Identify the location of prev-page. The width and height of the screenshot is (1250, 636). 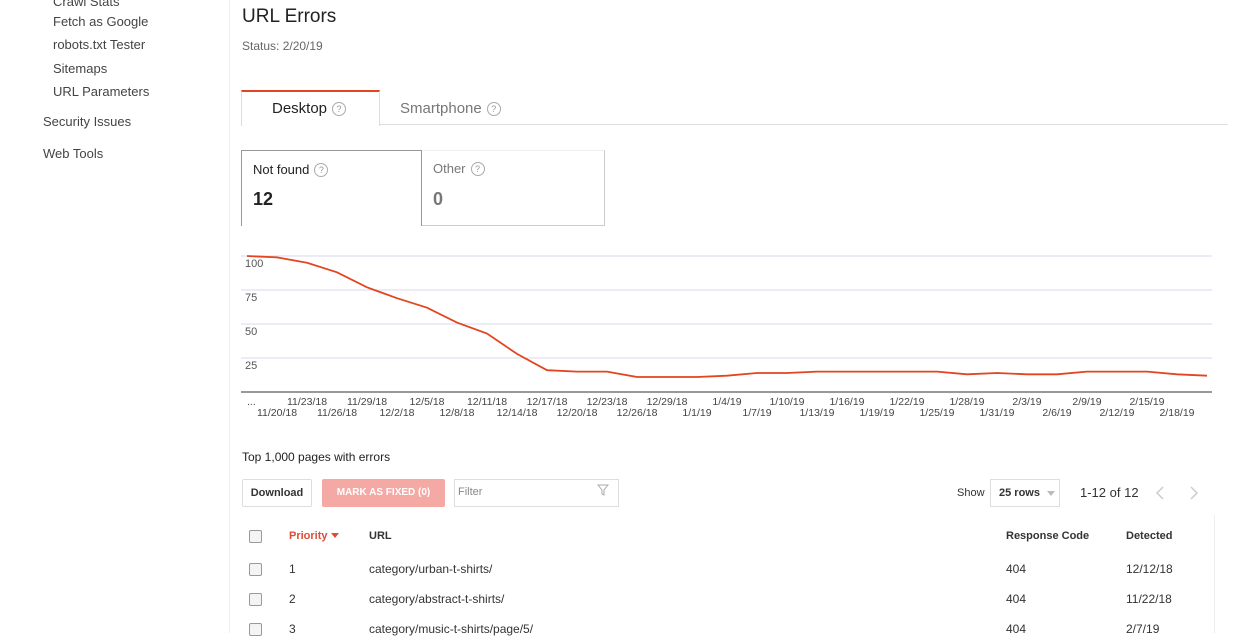
(1161, 493).